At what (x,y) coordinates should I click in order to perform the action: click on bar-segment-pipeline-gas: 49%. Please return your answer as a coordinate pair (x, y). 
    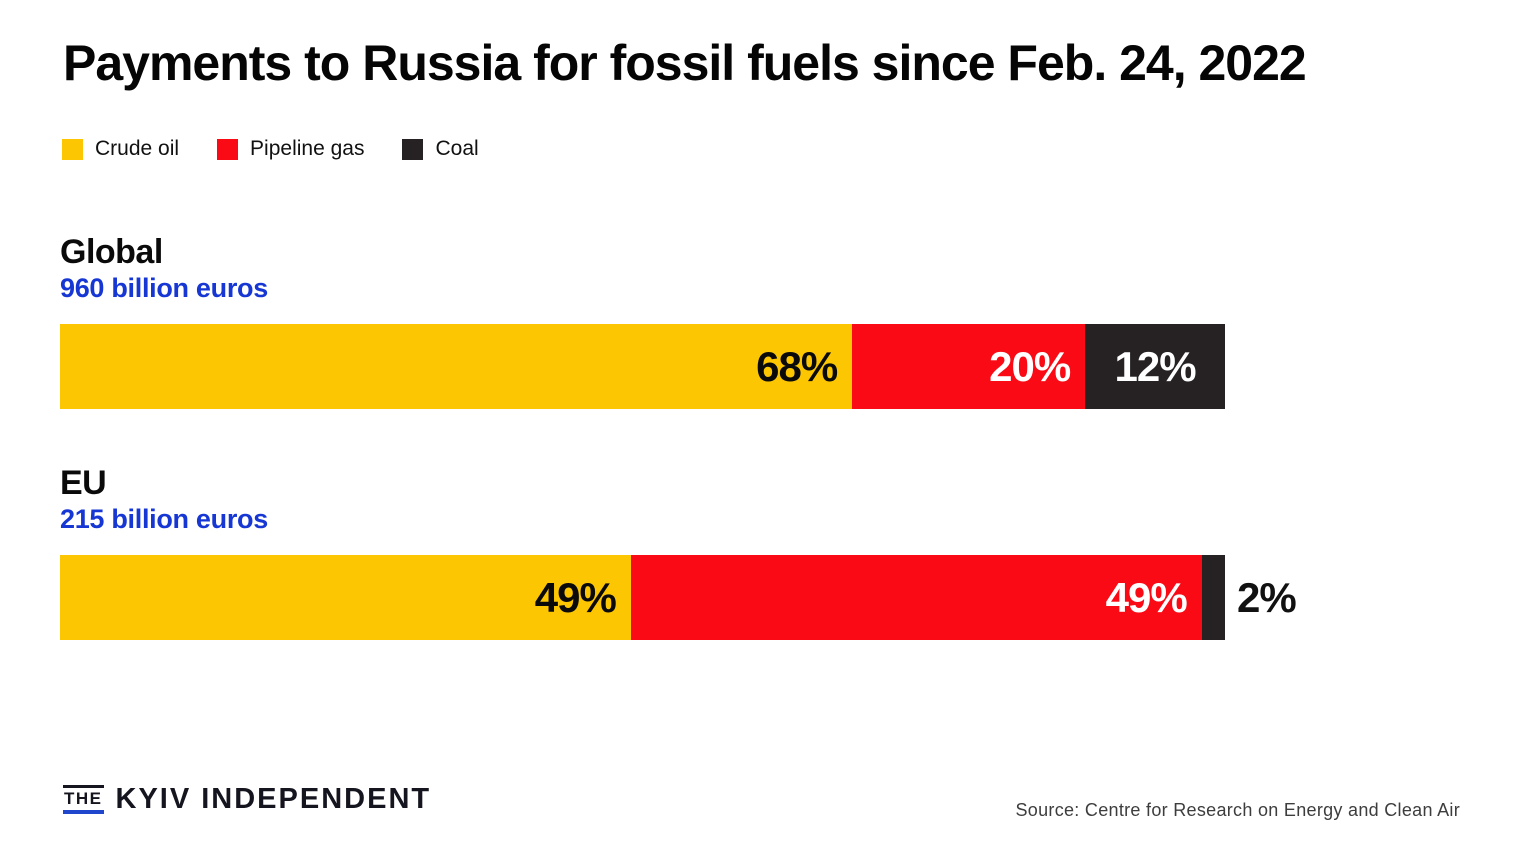
    Looking at the image, I should click on (916, 597).